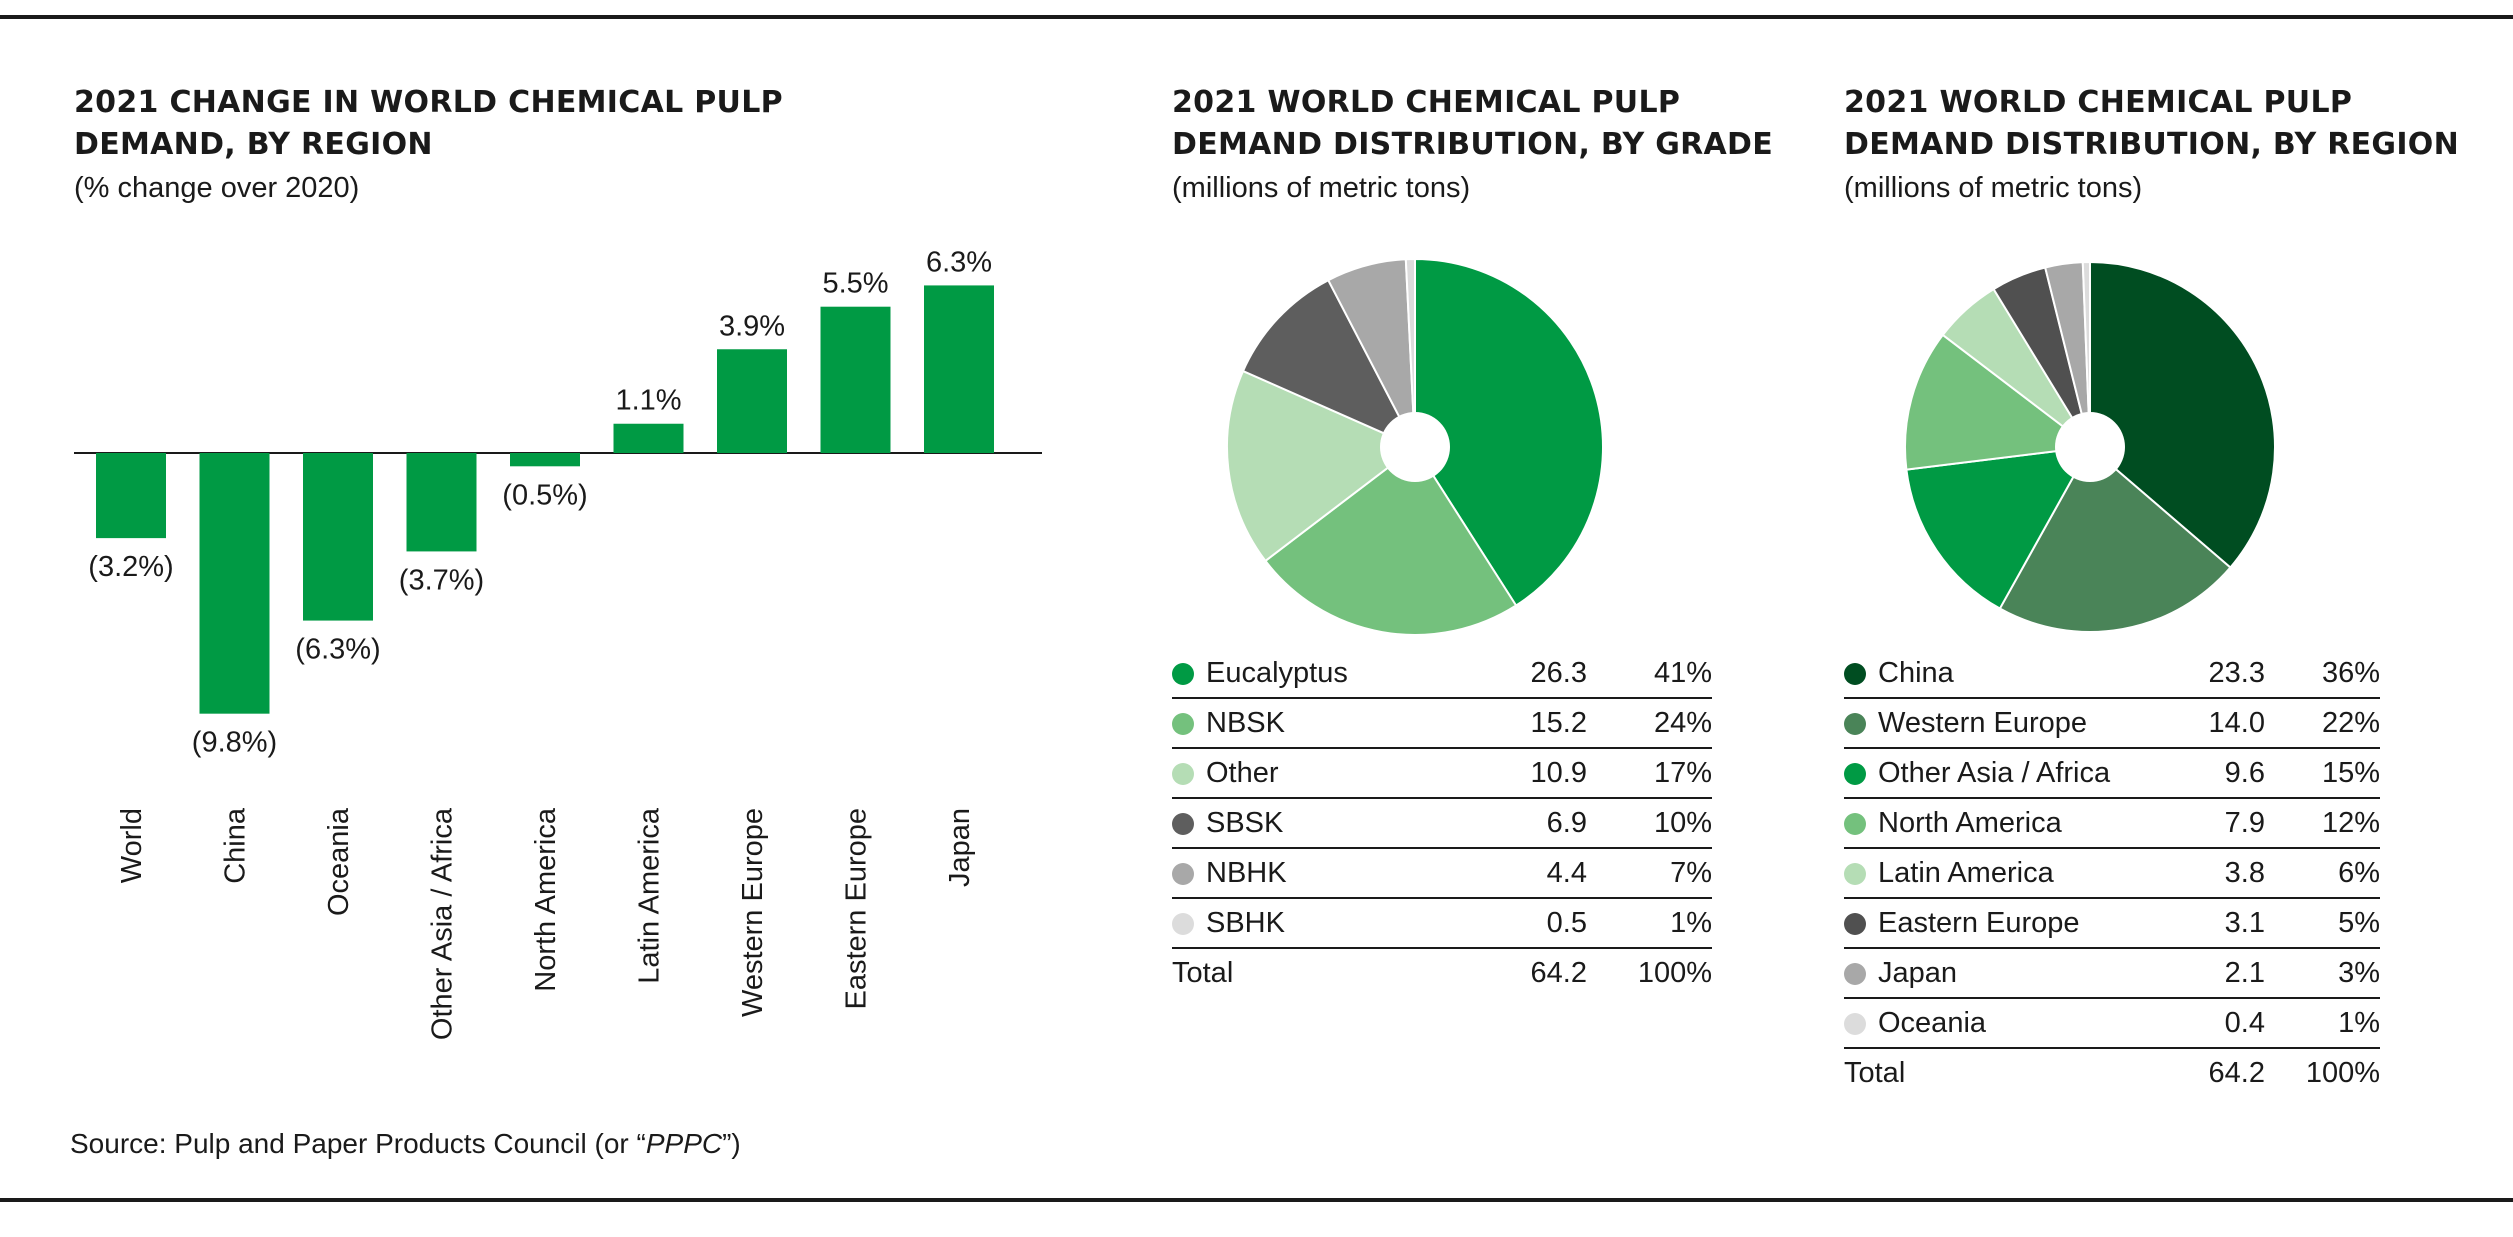  Describe the element at coordinates (2322, 923) in the screenshot. I see `legend-percent: 5%` at that location.